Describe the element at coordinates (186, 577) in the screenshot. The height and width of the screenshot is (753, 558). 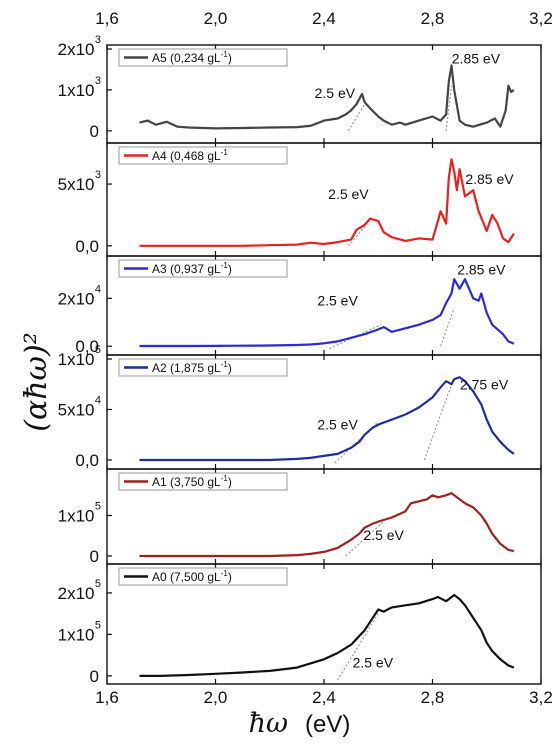
I see `legend-label-base: A0 (7,500 gL` at that location.